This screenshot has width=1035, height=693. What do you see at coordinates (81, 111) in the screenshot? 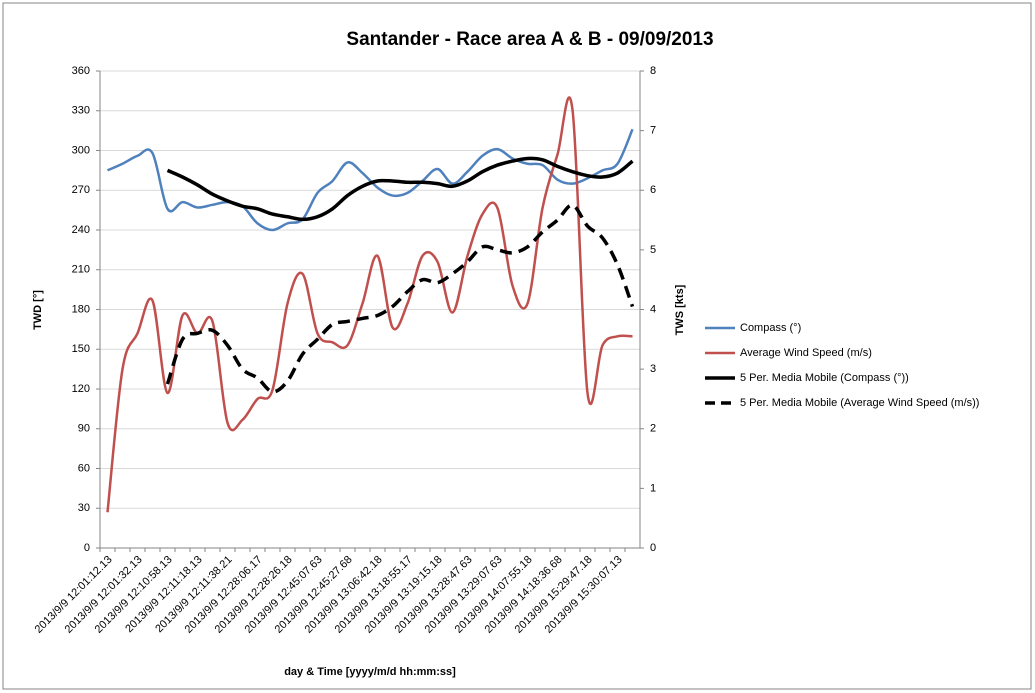
I see `y-tick-label: 330` at bounding box center [81, 111].